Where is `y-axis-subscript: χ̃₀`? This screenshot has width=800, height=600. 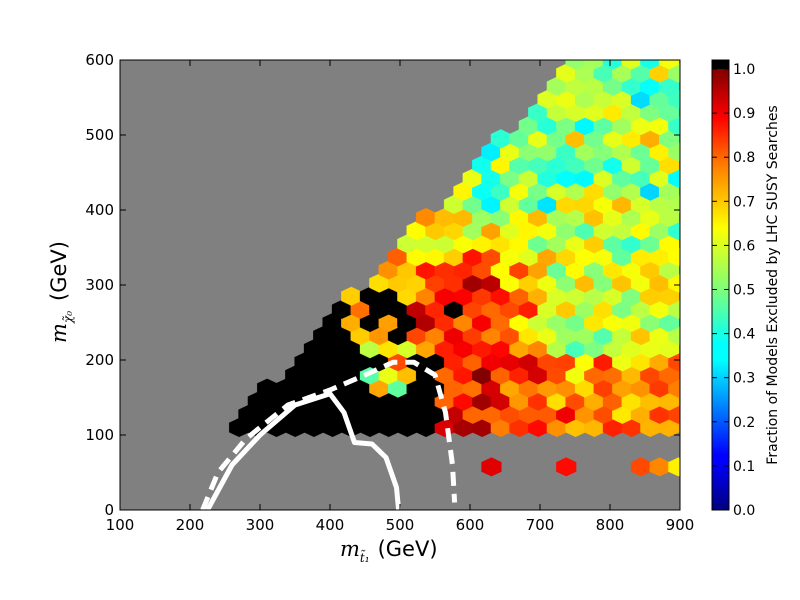
y-axis-subscript: χ̃₀ is located at coordinates (68, 317).